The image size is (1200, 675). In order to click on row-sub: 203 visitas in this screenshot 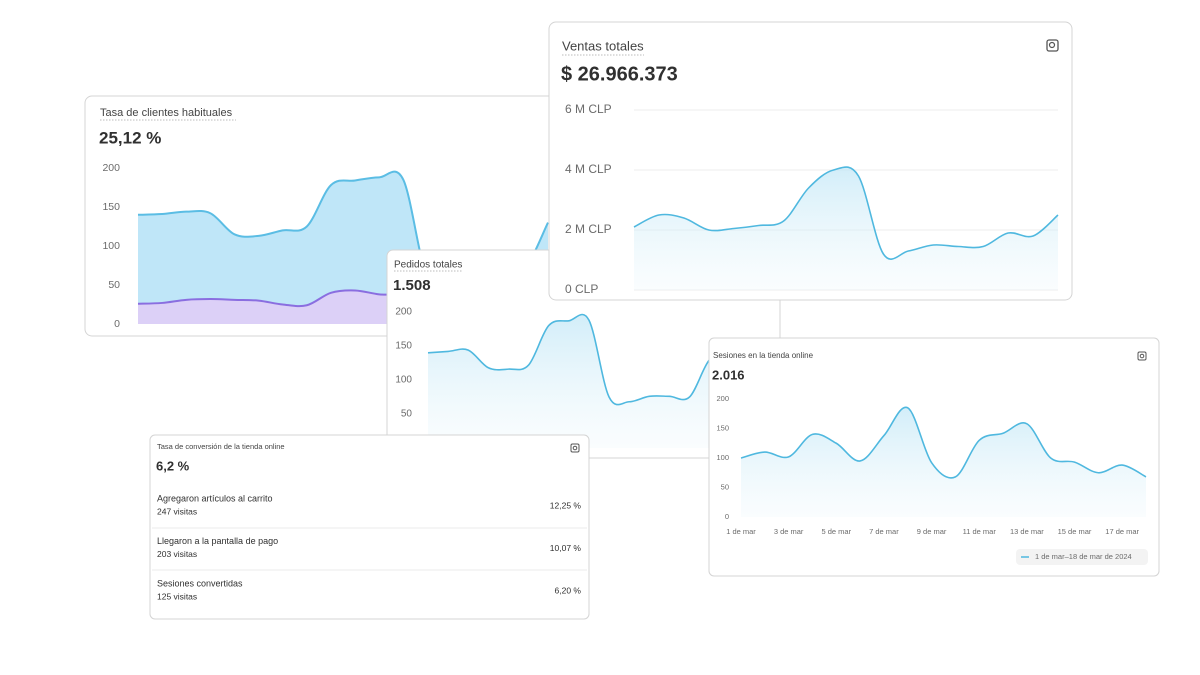, I will do `click(177, 554)`.